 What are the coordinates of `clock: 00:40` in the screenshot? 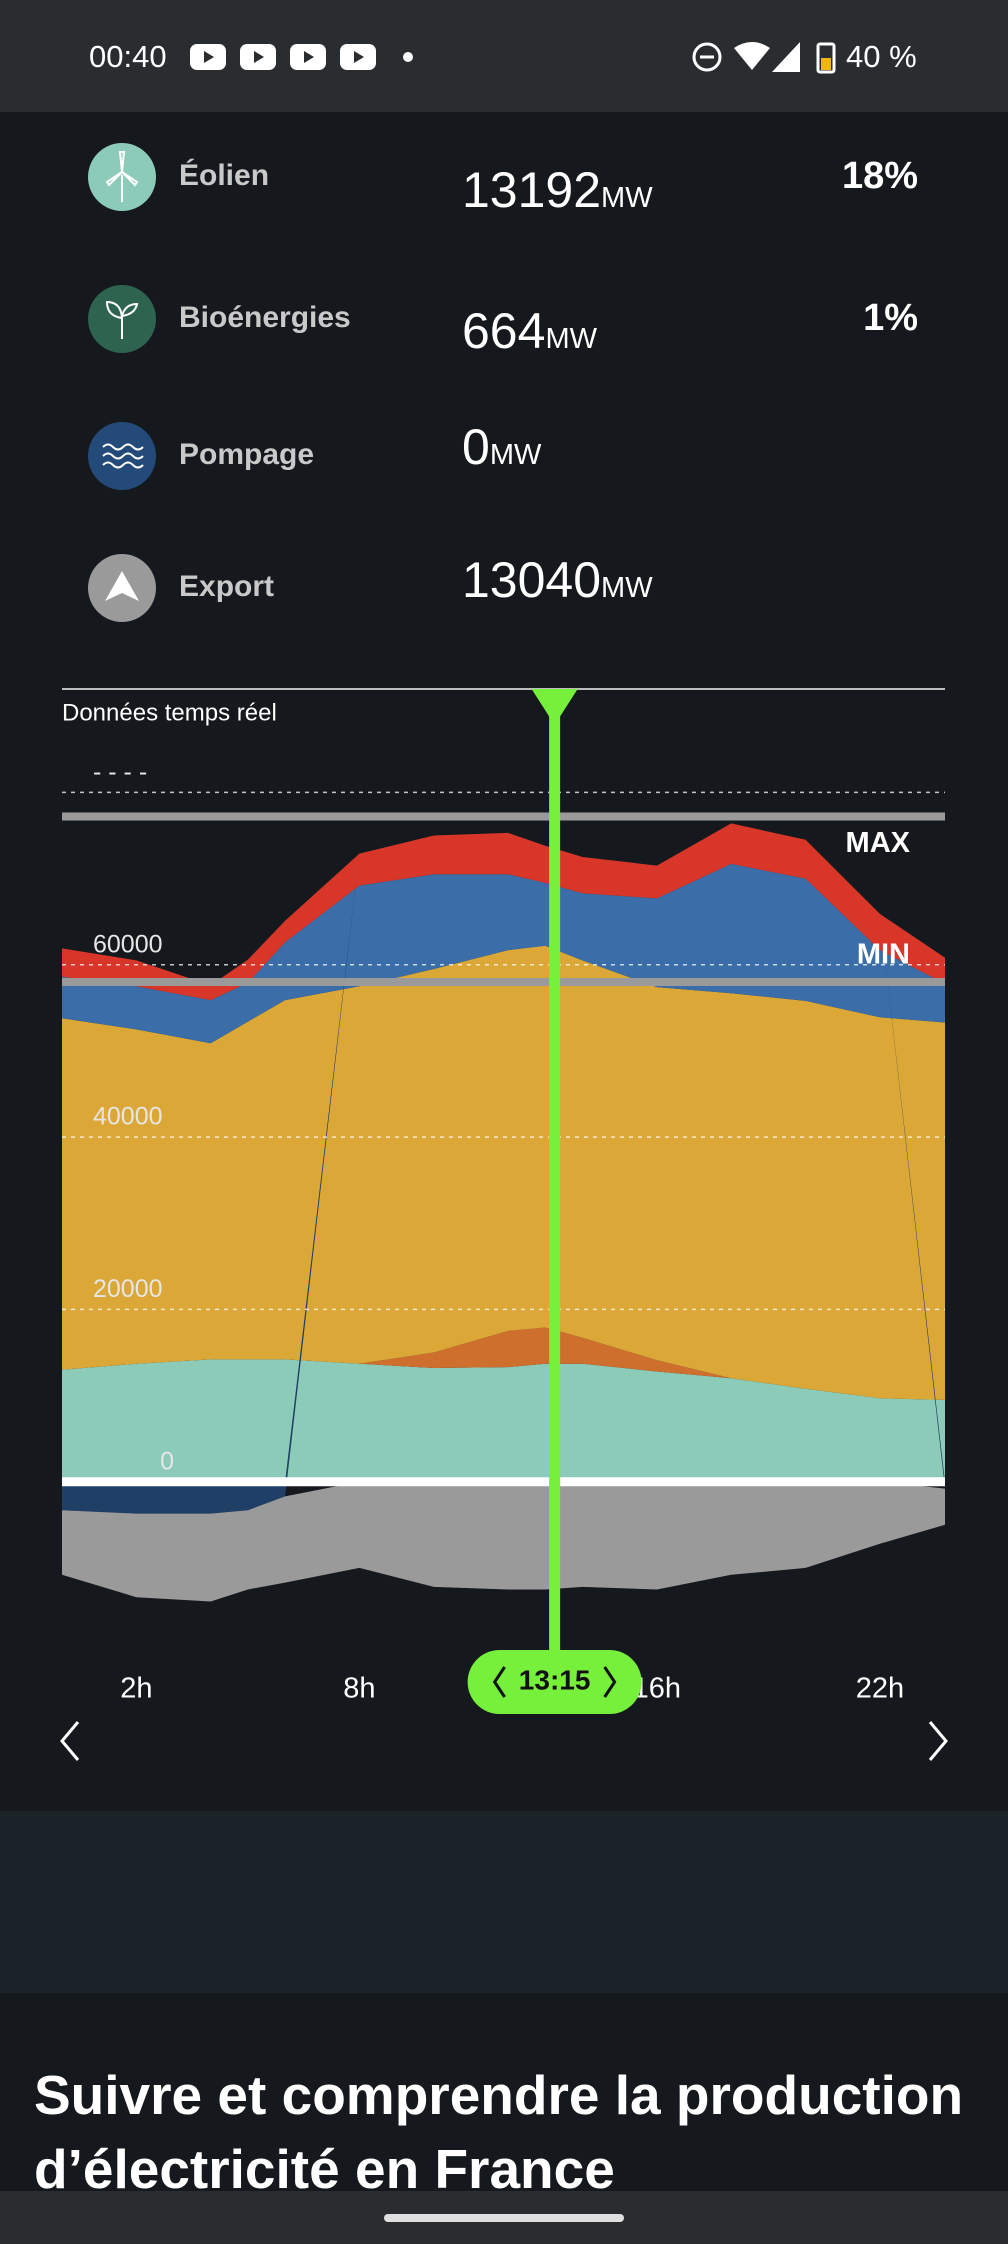 It's located at (128, 56).